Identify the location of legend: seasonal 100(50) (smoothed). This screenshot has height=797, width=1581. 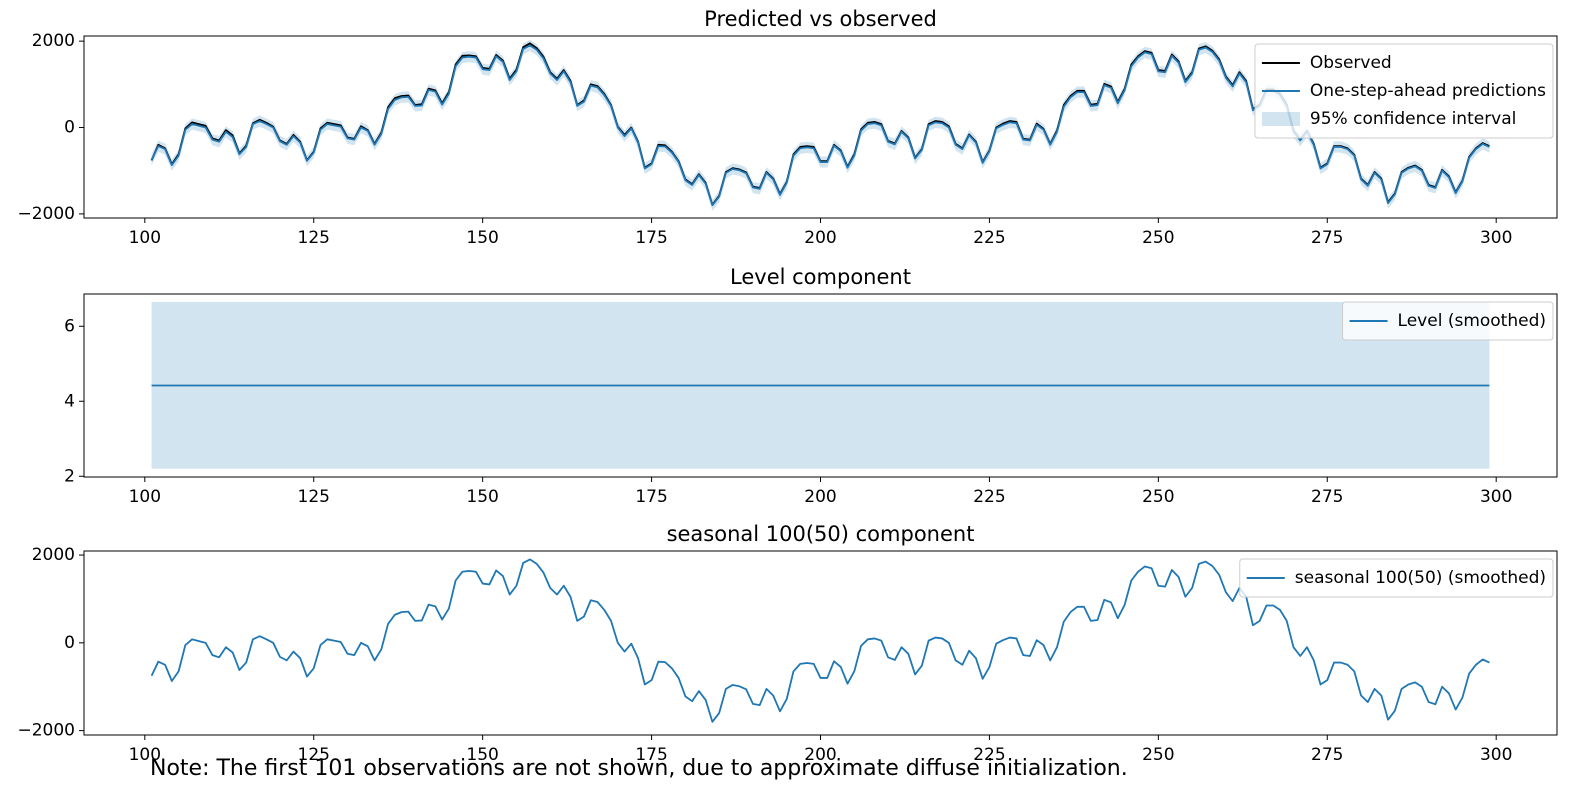
(1396, 578).